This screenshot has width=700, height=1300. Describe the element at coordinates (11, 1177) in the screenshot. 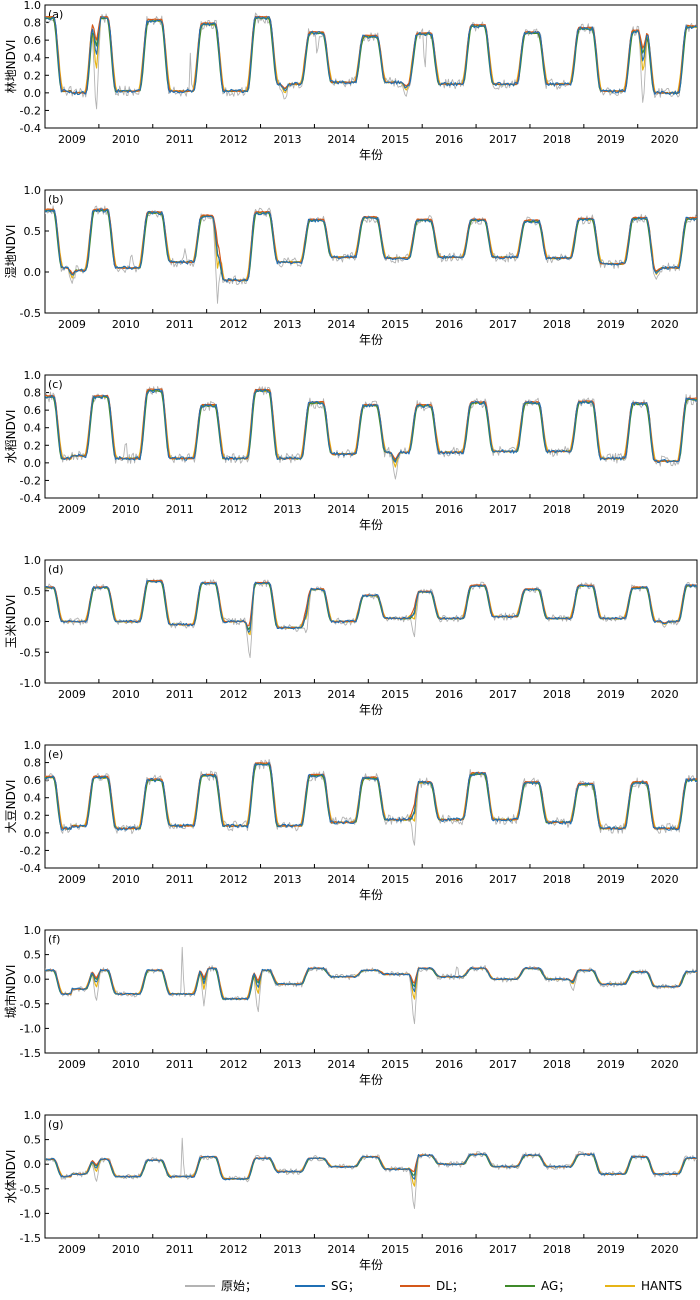

I see `y-axis-label: 水体NDVI` at that location.